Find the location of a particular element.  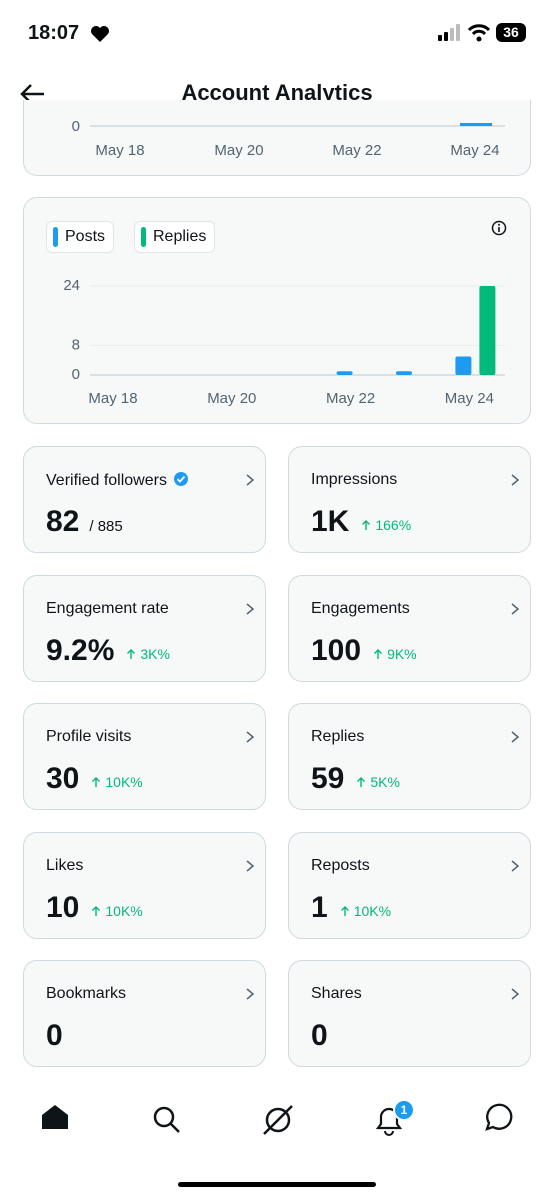

metric-label: Replies is located at coordinates (338, 736).